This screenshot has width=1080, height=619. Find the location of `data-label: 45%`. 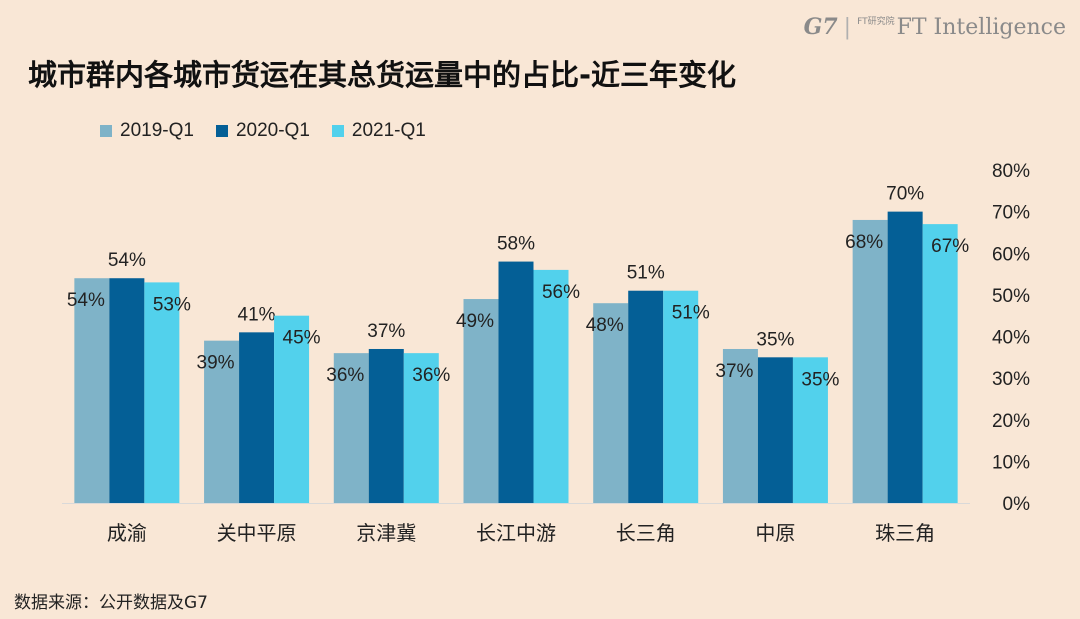

data-label: 45% is located at coordinates (302, 338).